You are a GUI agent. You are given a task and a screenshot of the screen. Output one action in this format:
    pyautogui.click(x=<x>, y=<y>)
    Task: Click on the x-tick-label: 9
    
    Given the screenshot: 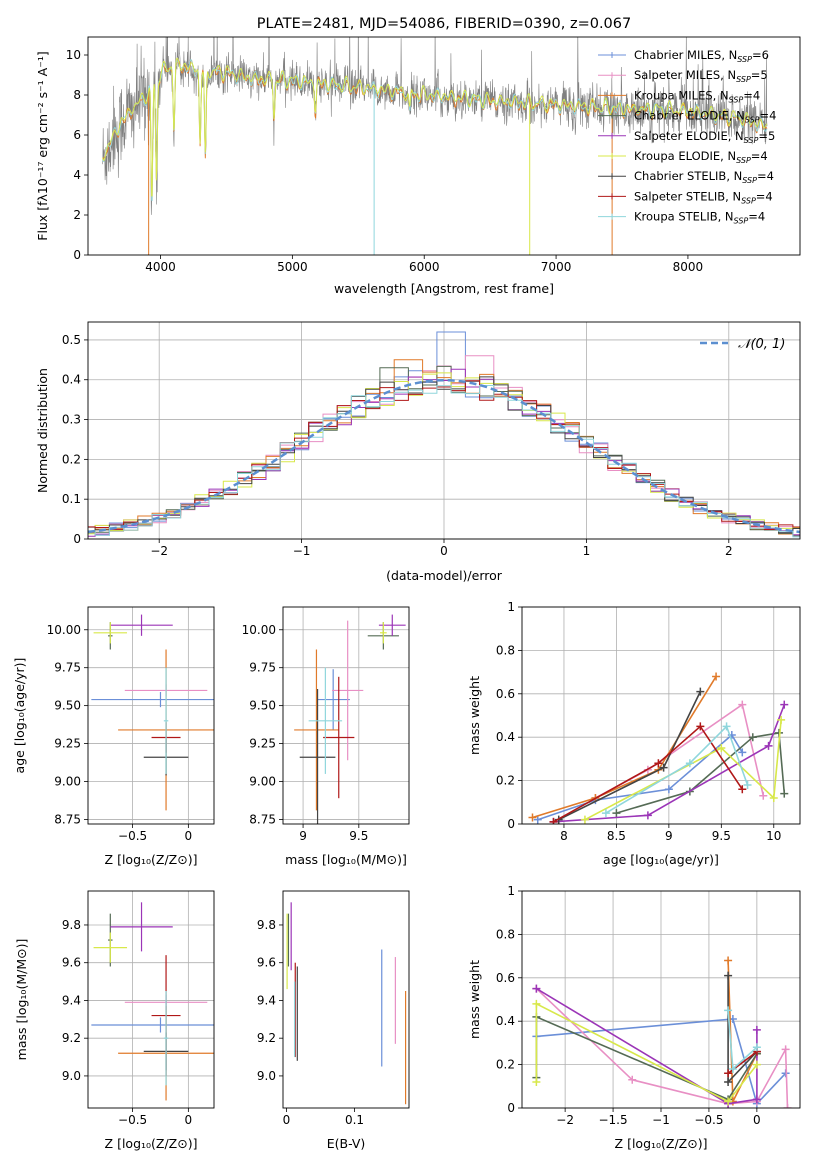 What is the action you would take?
    pyautogui.click(x=669, y=836)
    